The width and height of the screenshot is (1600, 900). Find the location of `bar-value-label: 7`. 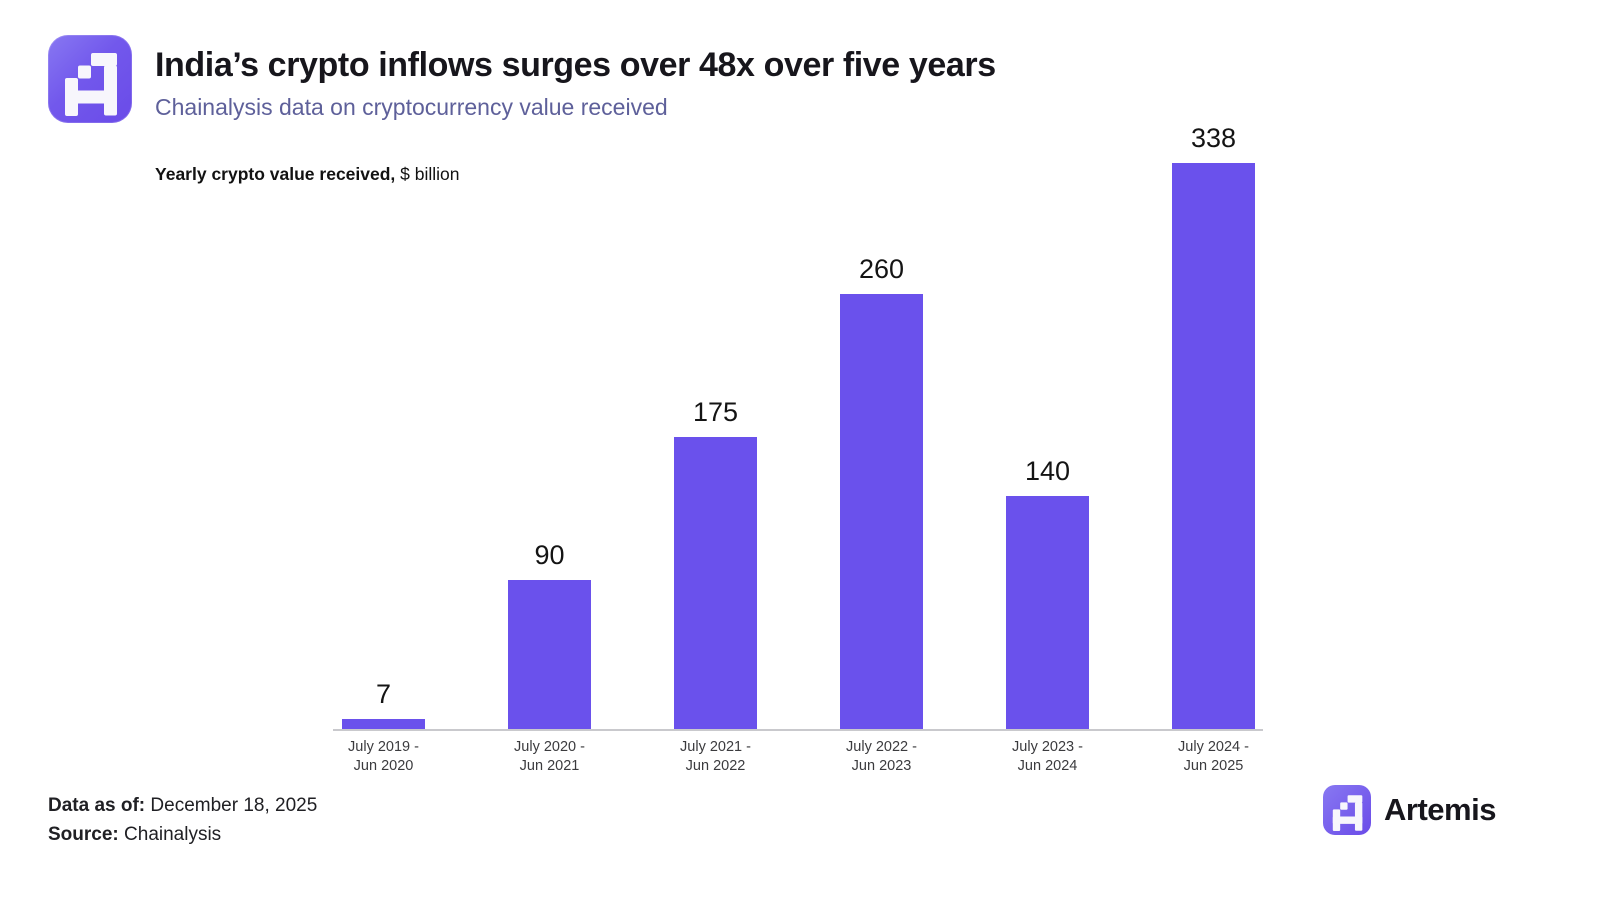

bar-value-label: 7 is located at coordinates (383, 694).